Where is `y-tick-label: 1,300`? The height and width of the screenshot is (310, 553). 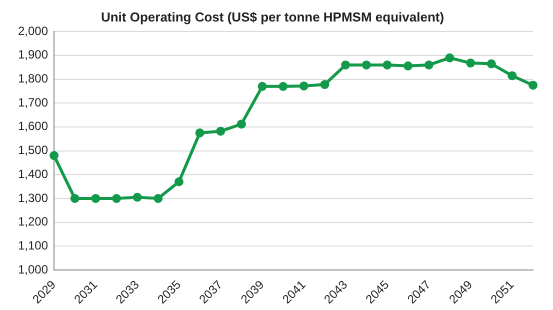 y-tick-label: 1,300 is located at coordinates (33, 197).